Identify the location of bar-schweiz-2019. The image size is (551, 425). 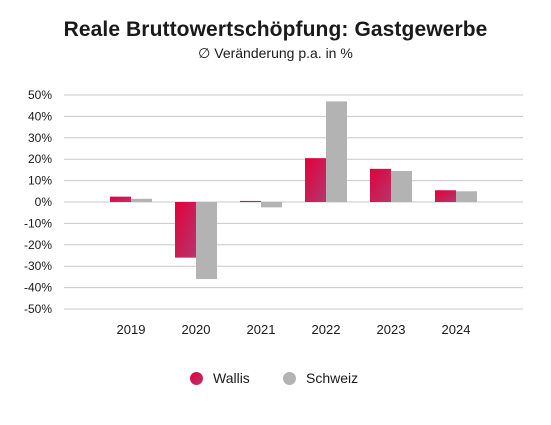
(141, 200).